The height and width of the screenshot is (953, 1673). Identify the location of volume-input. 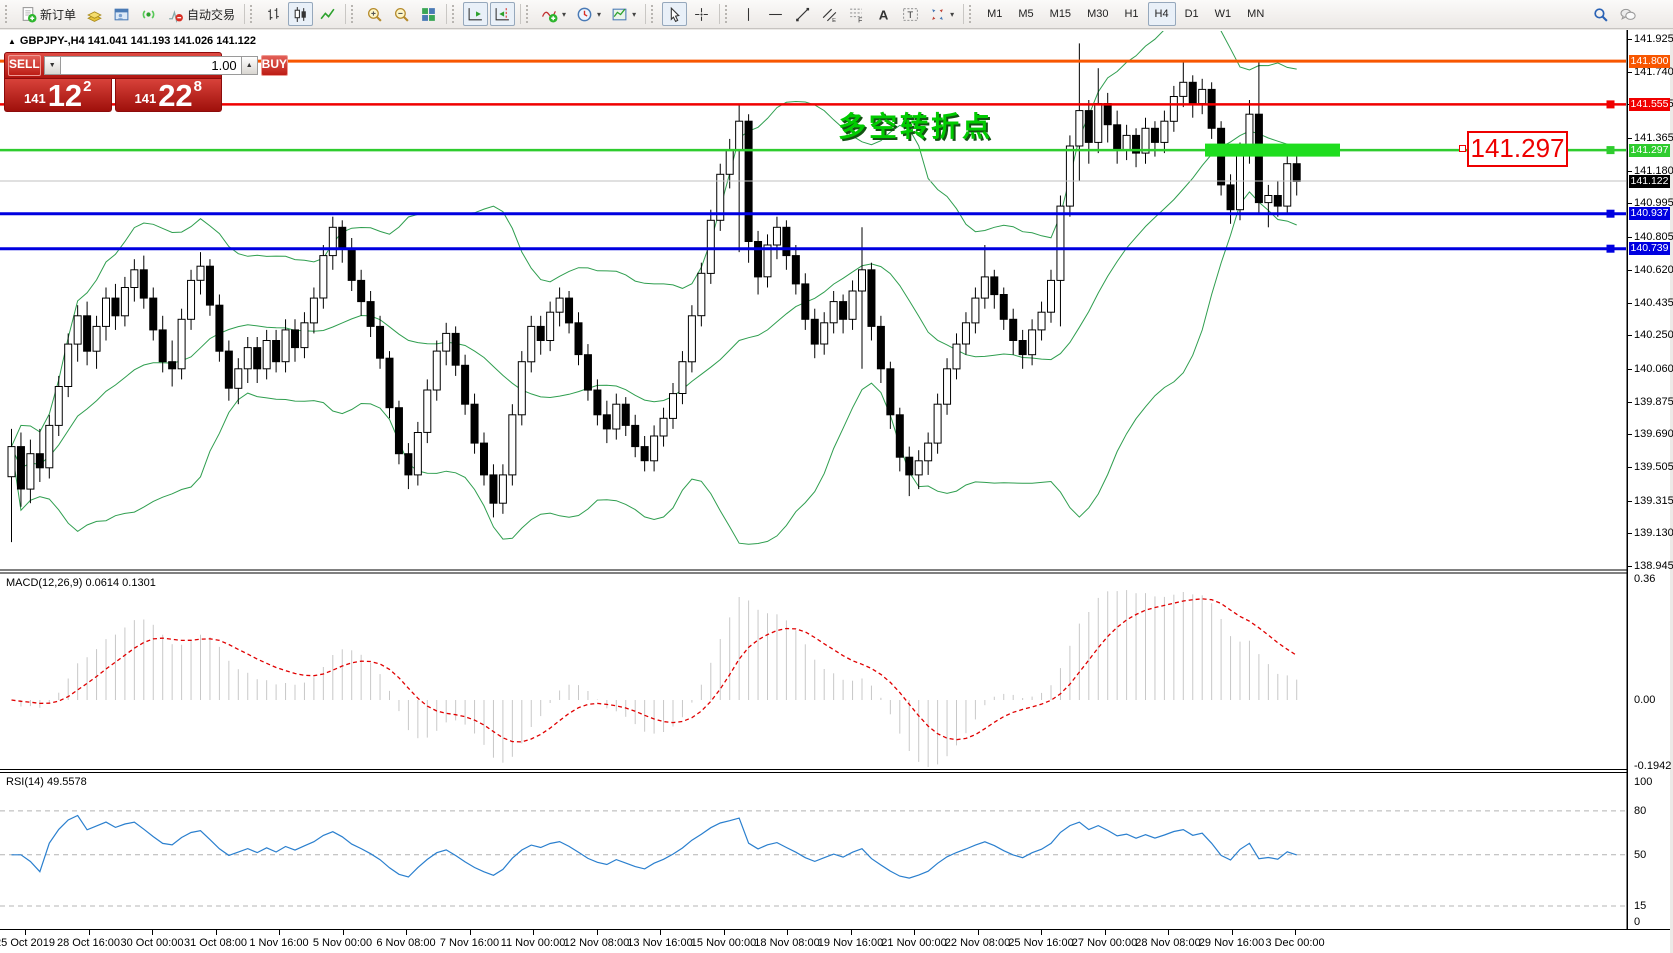
(150, 65).